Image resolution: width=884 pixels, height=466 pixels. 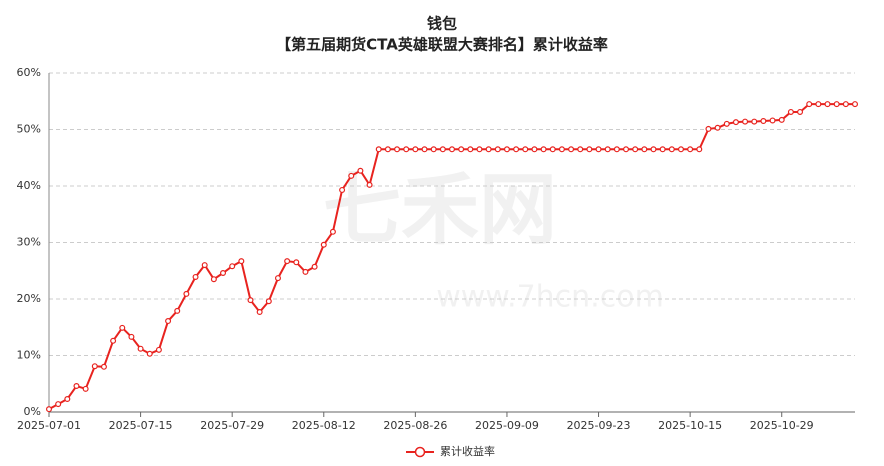 What do you see at coordinates (29, 298) in the screenshot?
I see `y-tick-label: 20%` at bounding box center [29, 298].